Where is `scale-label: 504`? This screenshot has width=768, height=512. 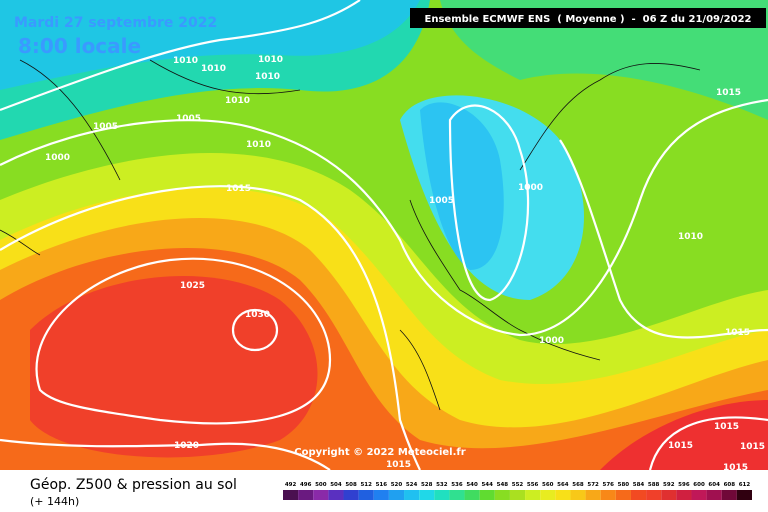
scale-label: 504 is located at coordinates (336, 485).